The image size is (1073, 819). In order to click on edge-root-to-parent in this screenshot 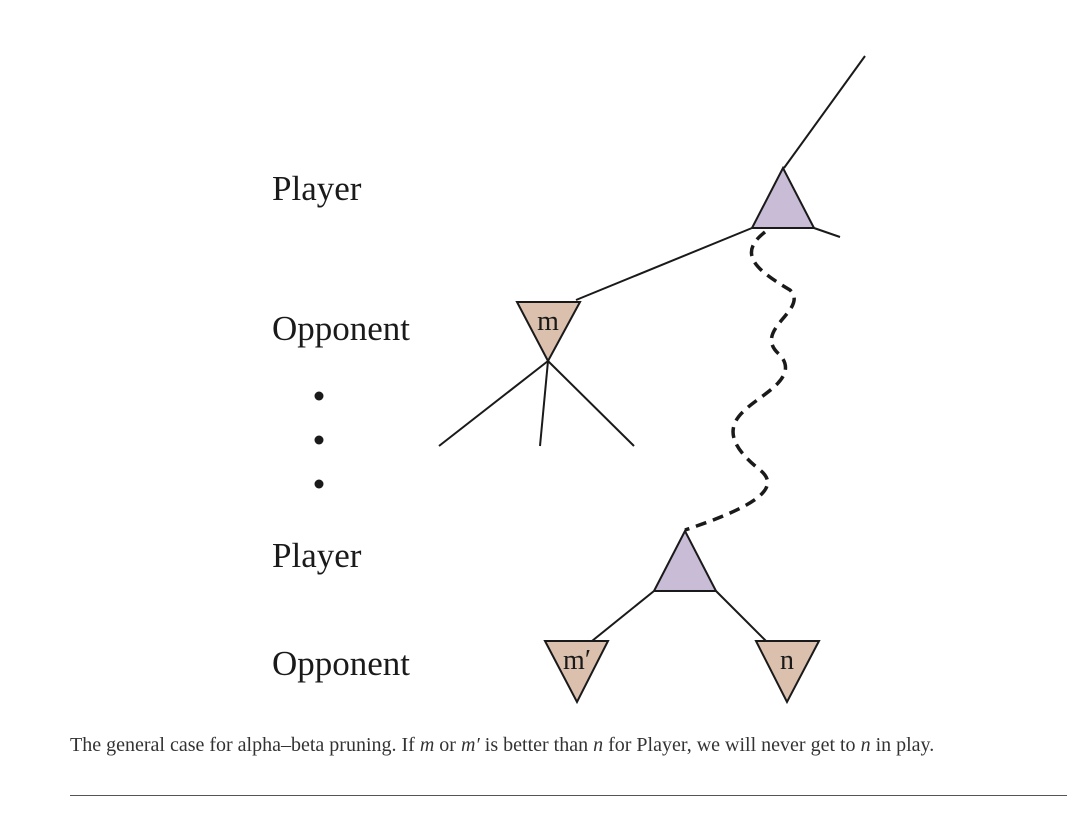, I will do `click(824, 112)`.